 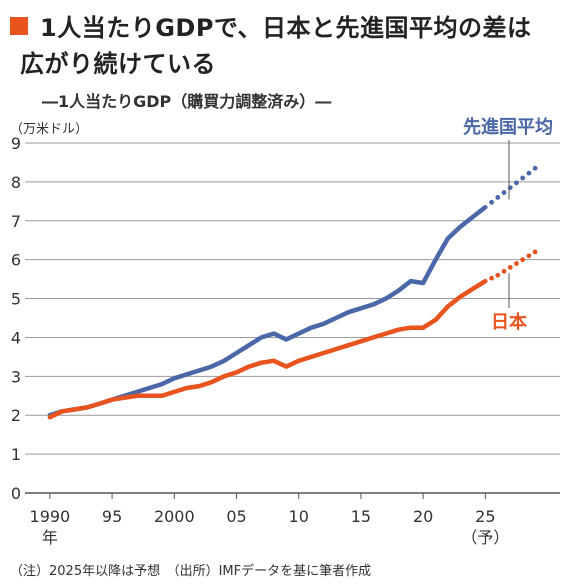 What do you see at coordinates (485, 537) in the screenshot?
I see `x-tick-sublabel: （予）` at bounding box center [485, 537].